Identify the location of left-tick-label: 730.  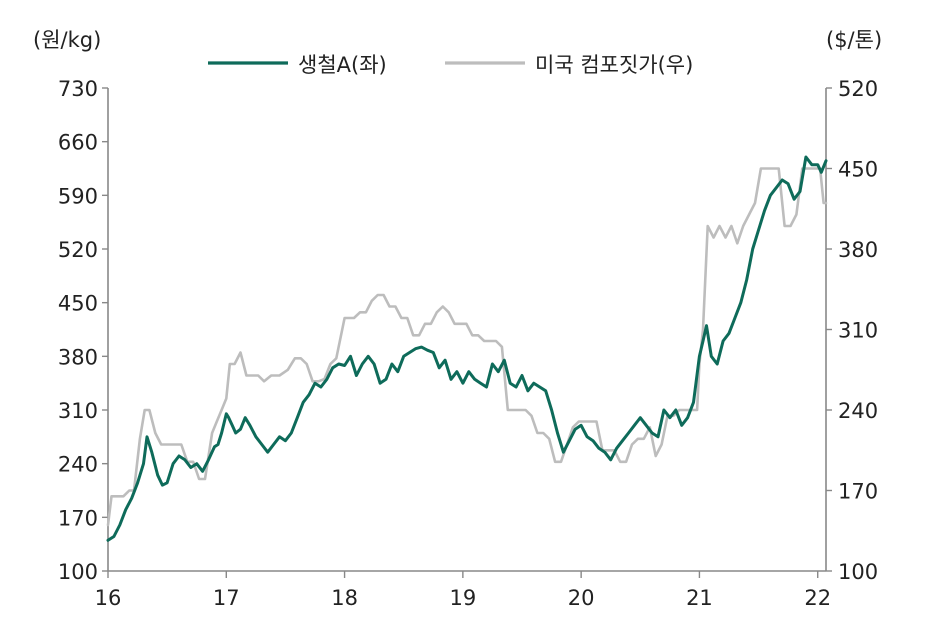
(78, 89).